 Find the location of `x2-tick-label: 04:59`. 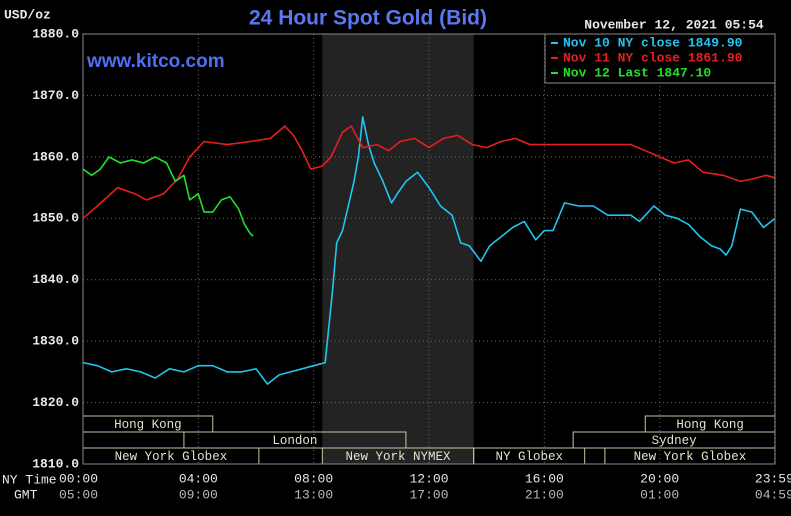

x2-tick-label: 04:59 is located at coordinates (773, 494).